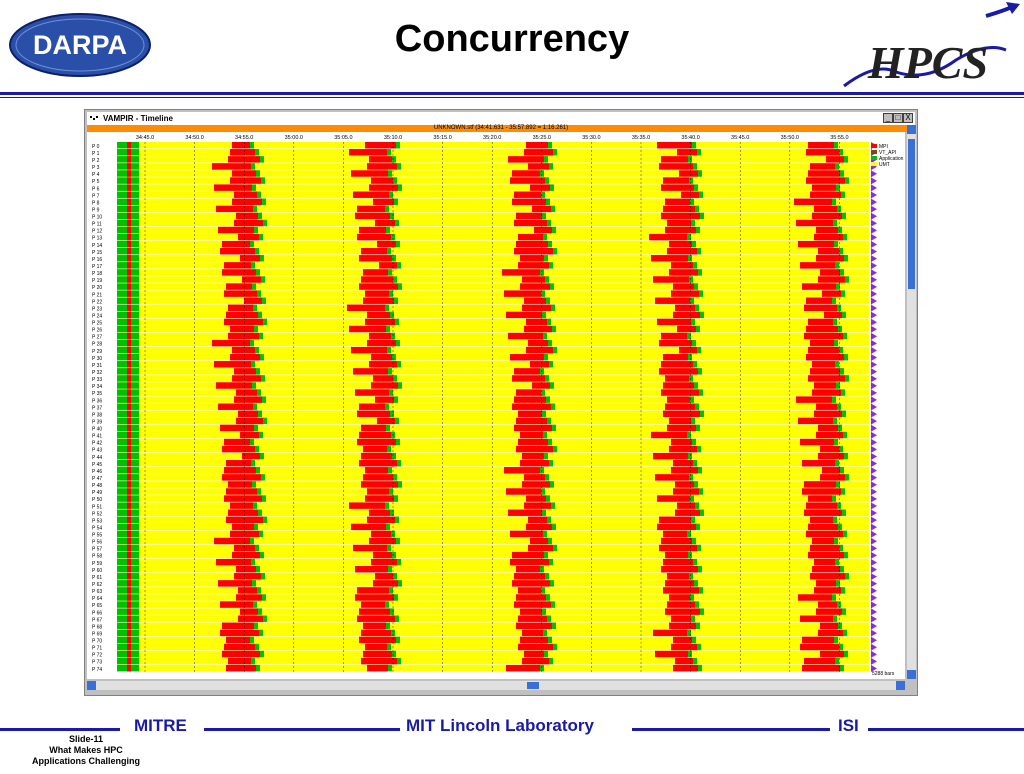 This screenshot has height=774, width=1024. What do you see at coordinates (898, 118) in the screenshot?
I see `maximize-button: □` at bounding box center [898, 118].